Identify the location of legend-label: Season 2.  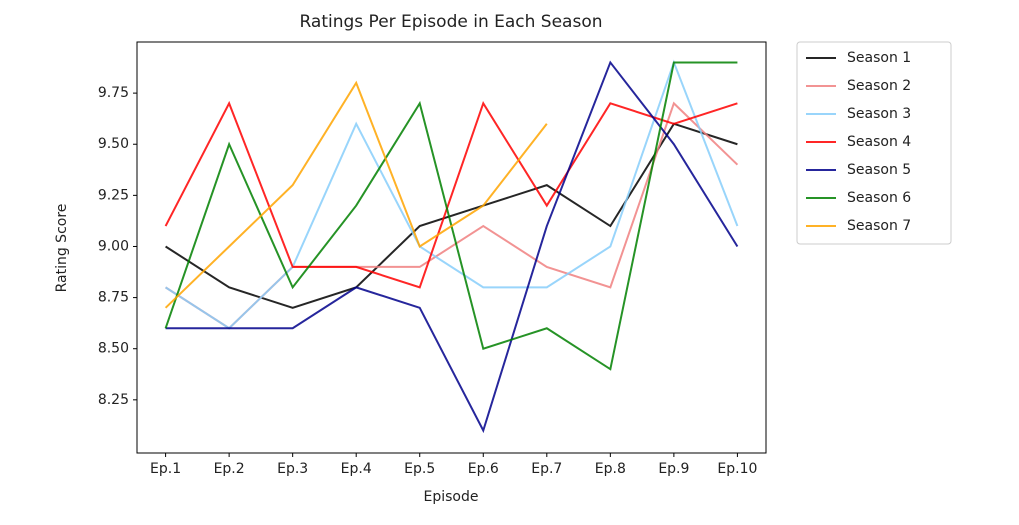
(879, 86).